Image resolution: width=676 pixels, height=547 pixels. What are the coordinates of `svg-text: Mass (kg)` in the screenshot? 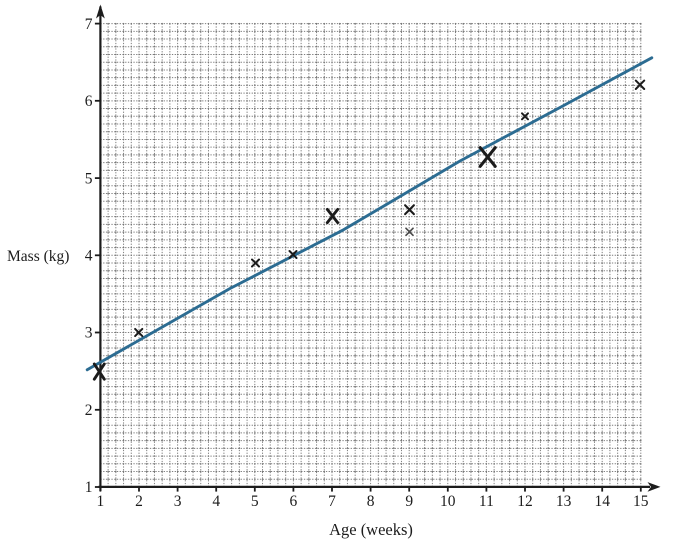 It's located at (38, 256).